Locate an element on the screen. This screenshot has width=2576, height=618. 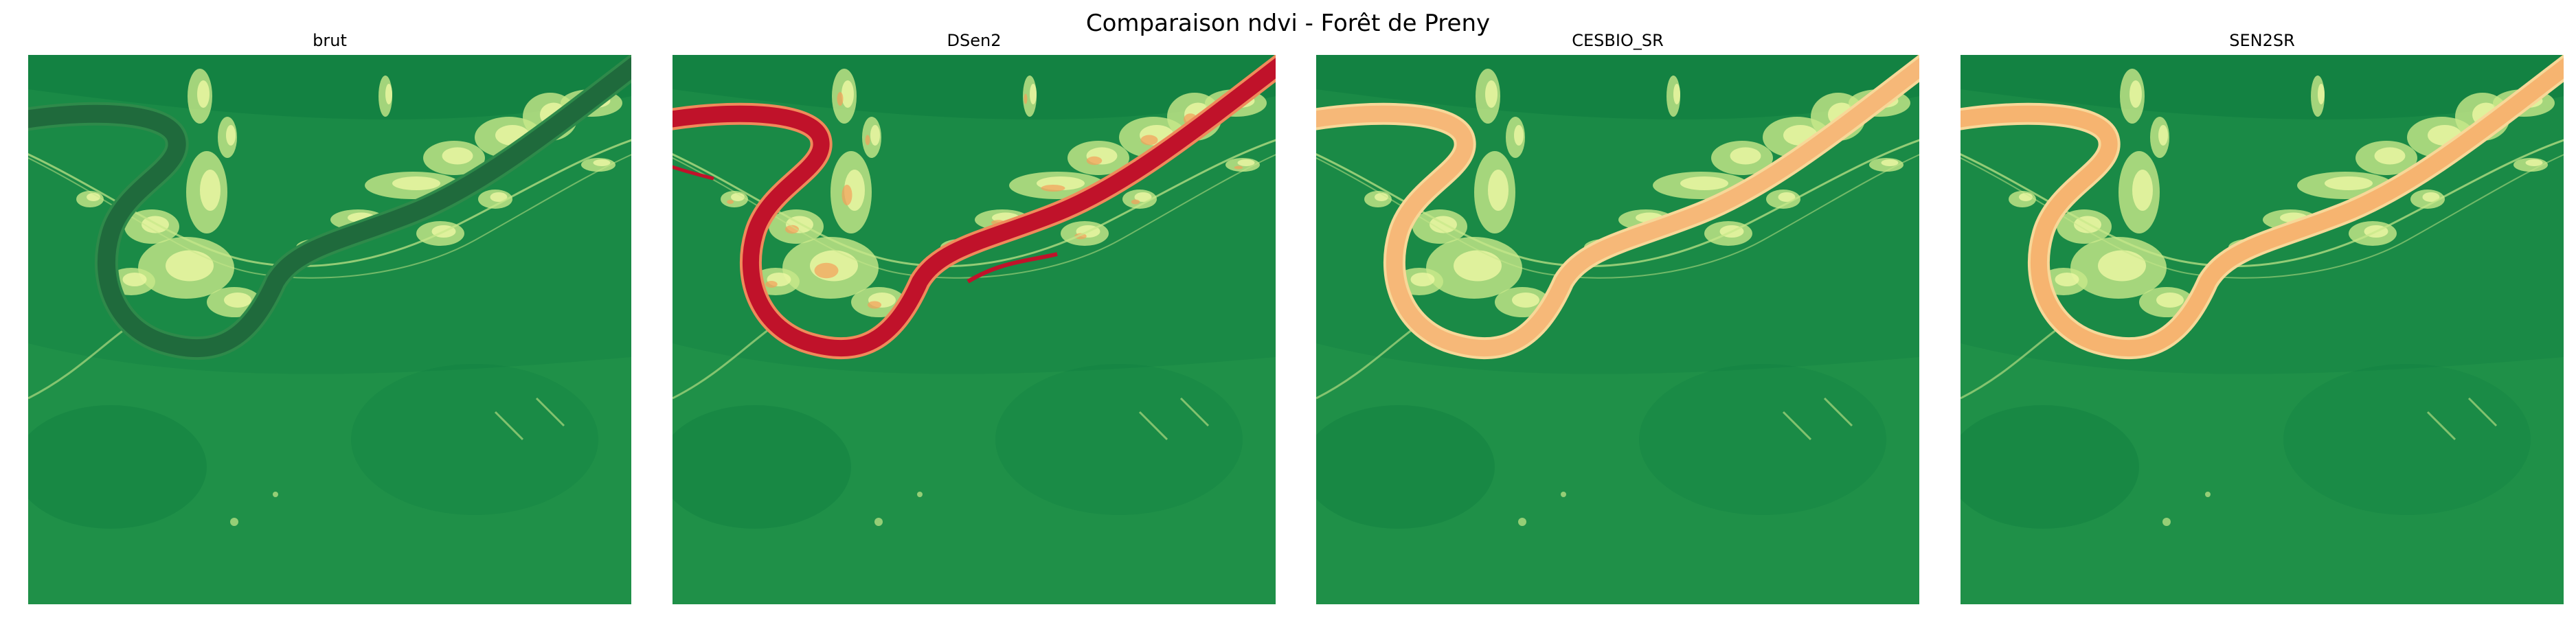
panel-title-brut: brut is located at coordinates (330, 40).